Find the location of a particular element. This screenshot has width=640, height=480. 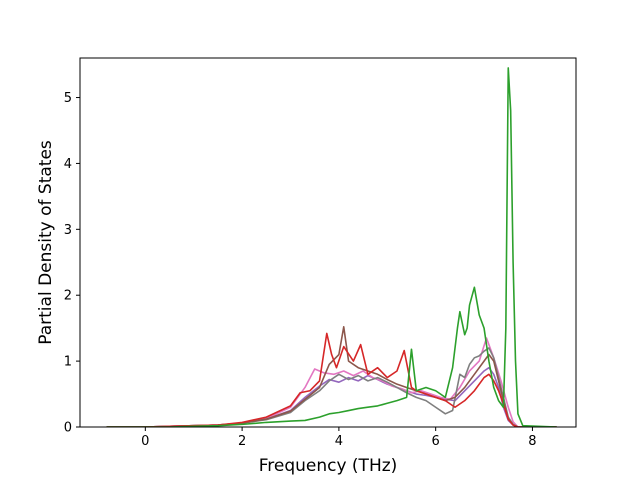

x-tick-label: 8 is located at coordinates (532, 441).